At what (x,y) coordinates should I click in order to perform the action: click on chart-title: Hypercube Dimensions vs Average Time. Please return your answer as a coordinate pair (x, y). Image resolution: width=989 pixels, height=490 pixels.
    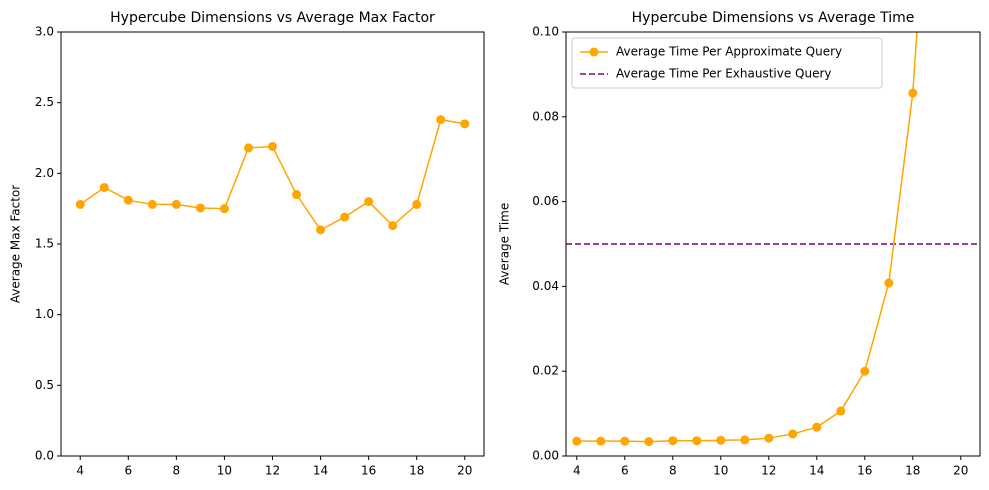
    Looking at the image, I should click on (773, 18).